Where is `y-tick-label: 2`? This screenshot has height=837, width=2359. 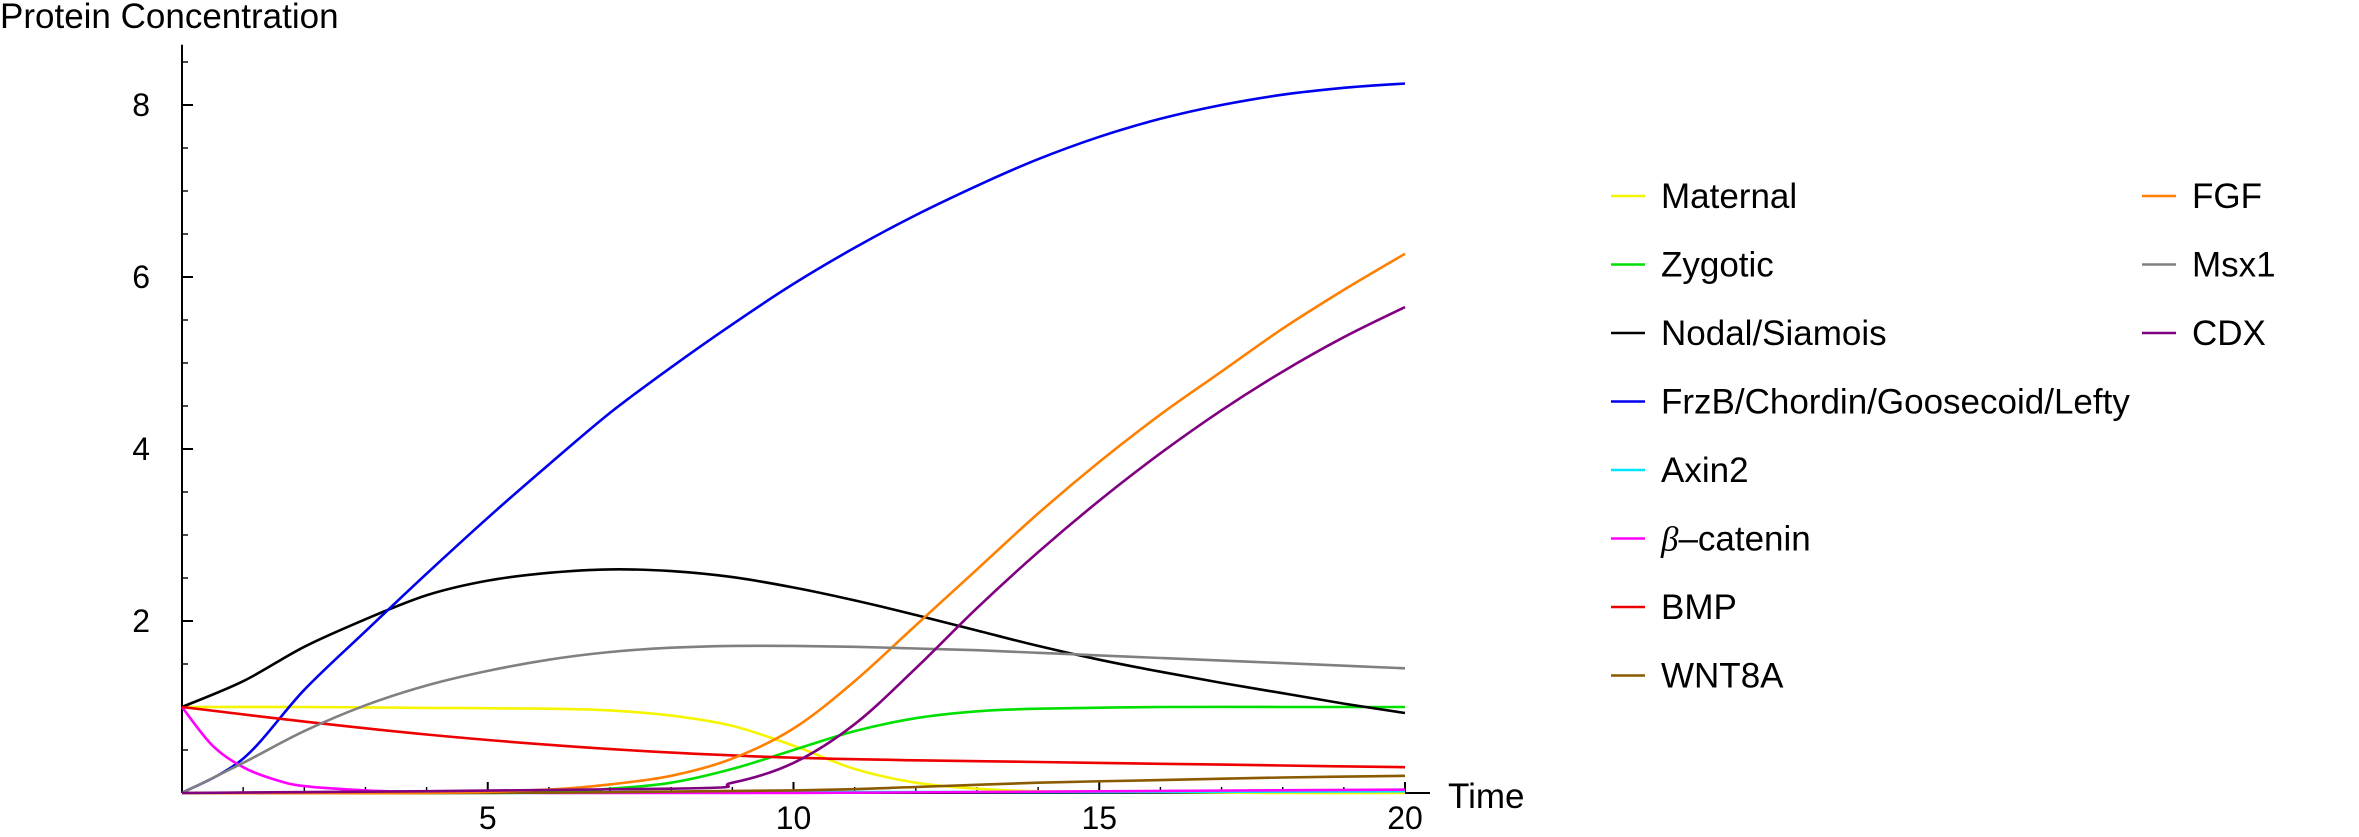
y-tick-label: 2 is located at coordinates (141, 621).